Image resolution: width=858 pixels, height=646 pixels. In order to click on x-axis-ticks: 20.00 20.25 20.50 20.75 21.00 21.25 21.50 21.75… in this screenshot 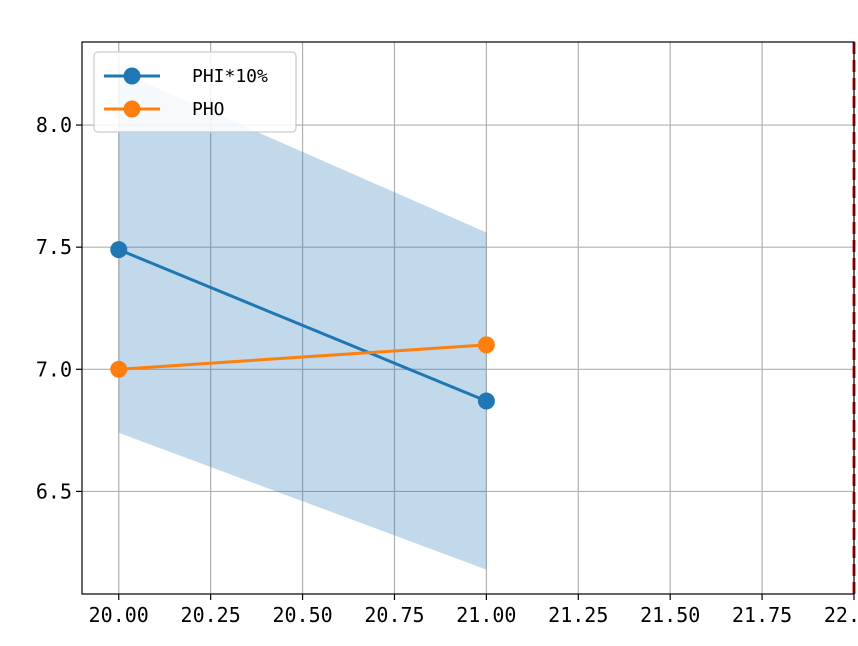, I will do `click(473, 610)`.